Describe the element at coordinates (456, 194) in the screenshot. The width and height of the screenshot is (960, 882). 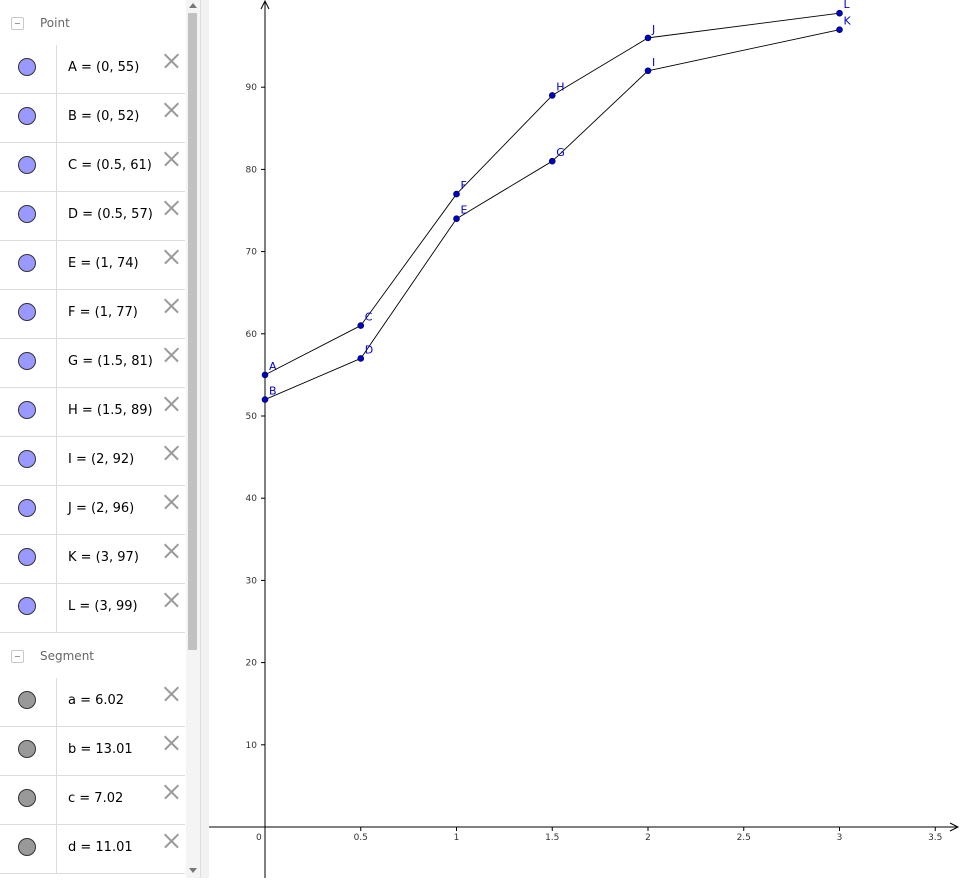
I see `point-f` at that location.